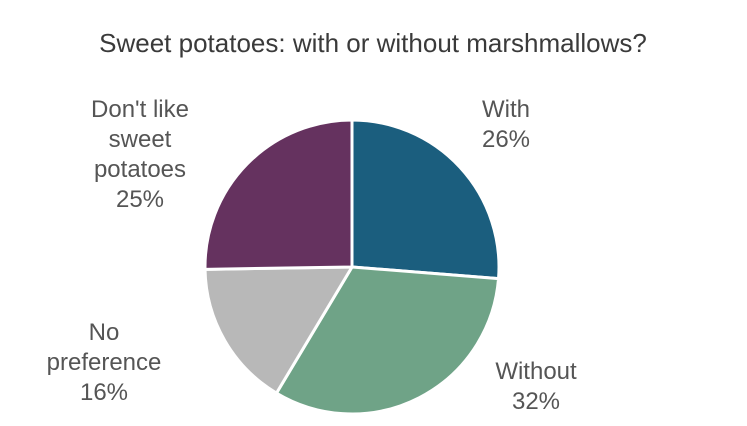  I want to click on category-label: With, so click(506, 109).